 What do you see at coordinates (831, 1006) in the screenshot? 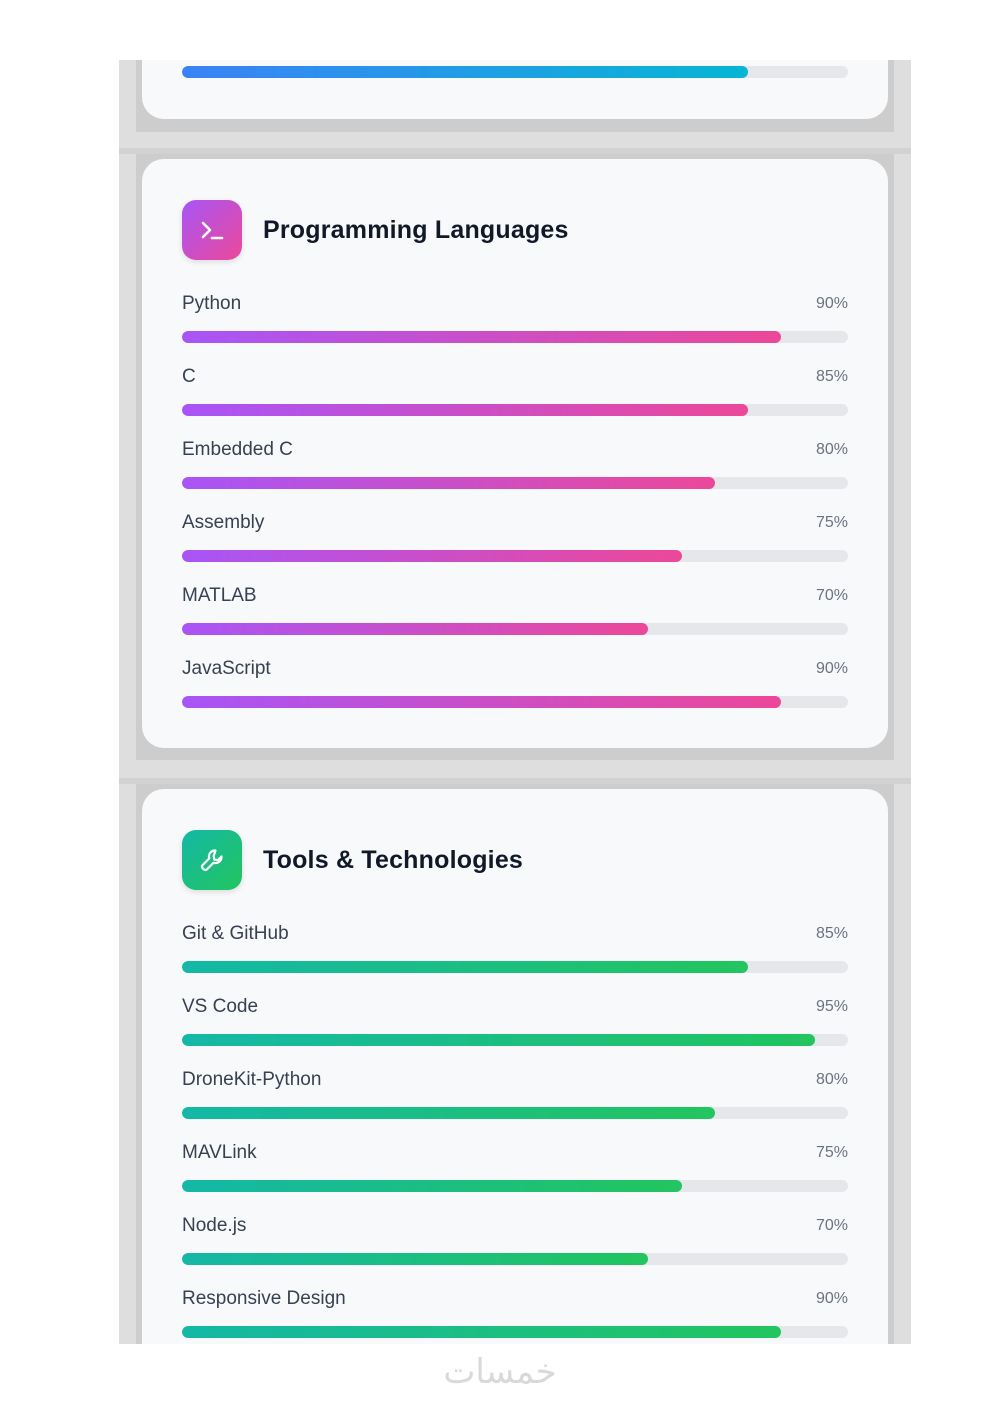
I see `skill-percent: 95%` at bounding box center [831, 1006].